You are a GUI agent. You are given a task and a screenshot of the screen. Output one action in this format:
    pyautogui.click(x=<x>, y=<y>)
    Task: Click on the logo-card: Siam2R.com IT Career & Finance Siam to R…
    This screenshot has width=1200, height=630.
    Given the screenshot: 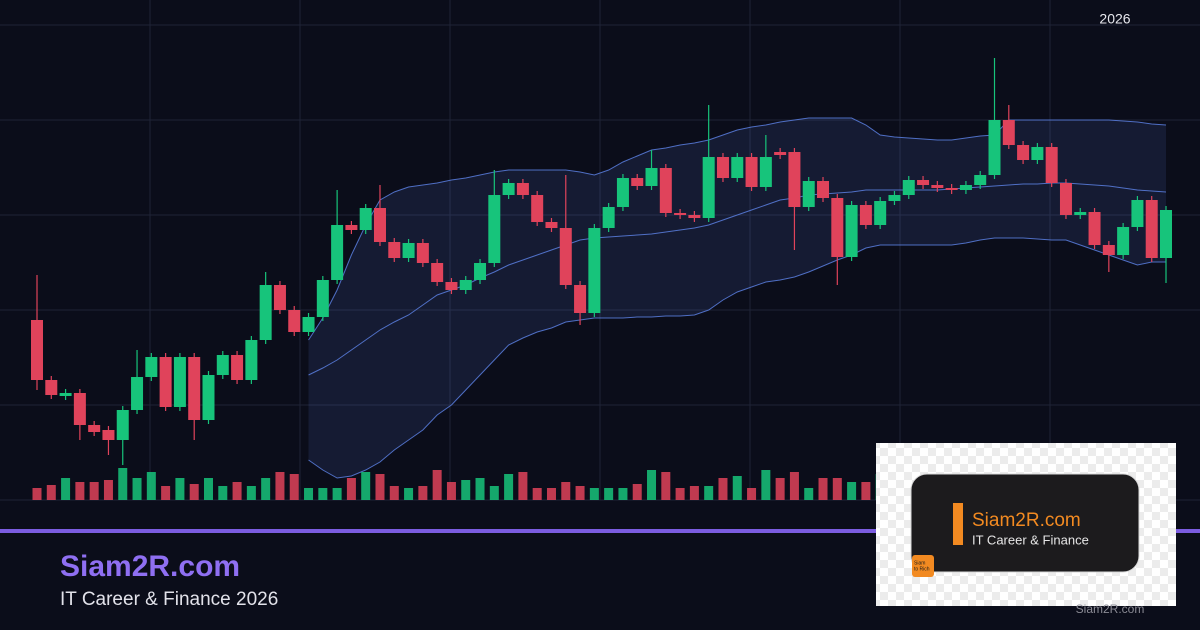 What is the action you would take?
    pyautogui.click(x=1026, y=524)
    